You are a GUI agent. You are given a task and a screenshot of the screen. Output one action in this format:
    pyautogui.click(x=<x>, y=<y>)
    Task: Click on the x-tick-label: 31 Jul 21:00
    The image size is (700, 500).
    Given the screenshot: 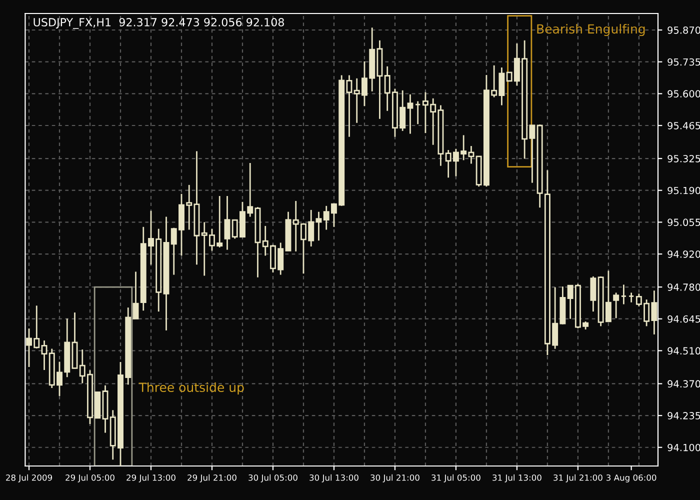 What is the action you would take?
    pyautogui.click(x=578, y=478)
    